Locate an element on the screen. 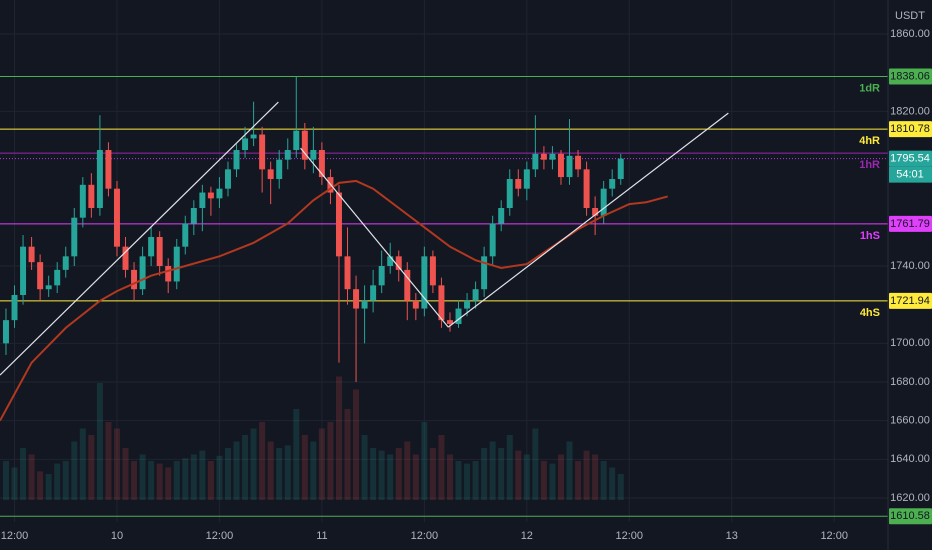 The height and width of the screenshot is (550, 932). x-tick-label: 13 is located at coordinates (732, 536).